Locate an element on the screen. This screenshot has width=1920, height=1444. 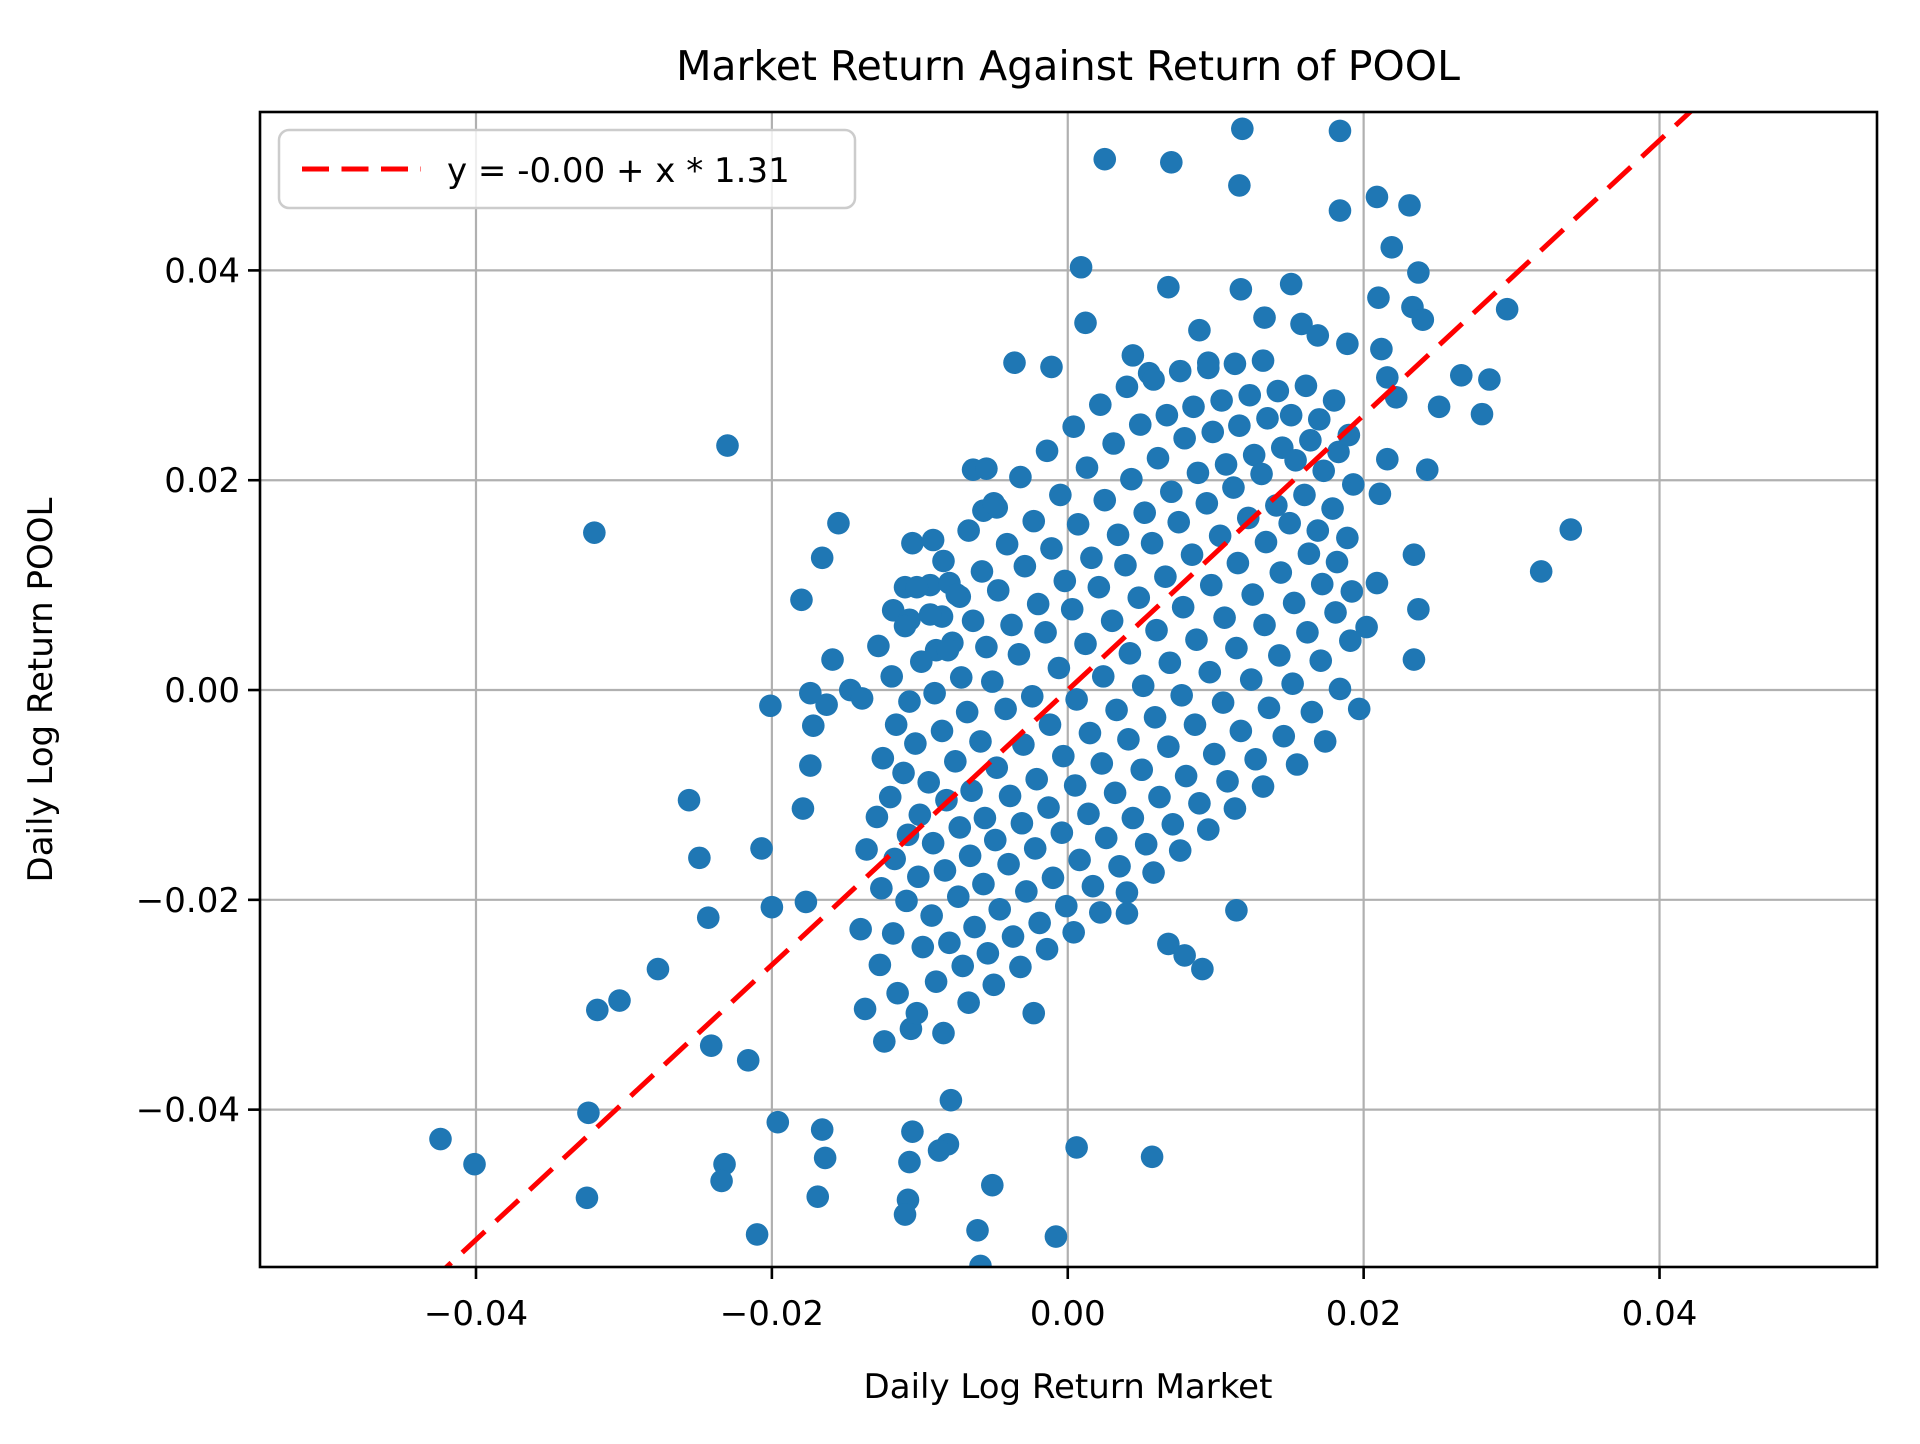
y-tick-label: −0.04 is located at coordinates (188, 1111).